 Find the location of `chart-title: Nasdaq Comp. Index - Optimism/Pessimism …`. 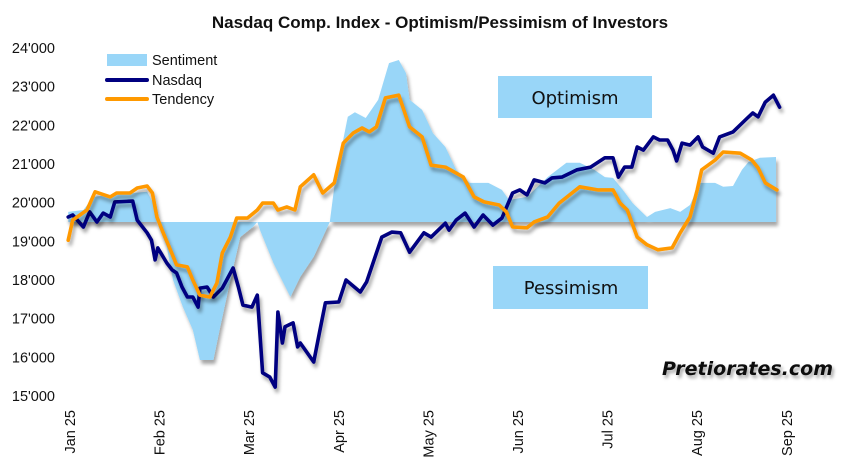

chart-title: Nasdaq Comp. Index - Optimism/Pessimism … is located at coordinates (440, 22).